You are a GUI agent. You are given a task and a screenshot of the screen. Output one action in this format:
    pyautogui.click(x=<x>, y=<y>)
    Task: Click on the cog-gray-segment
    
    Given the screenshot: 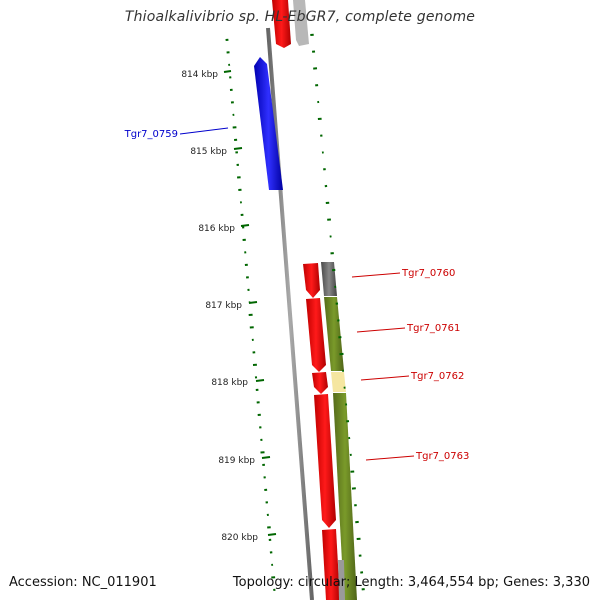 What is the action you would take?
    pyautogui.click(x=329, y=279)
    